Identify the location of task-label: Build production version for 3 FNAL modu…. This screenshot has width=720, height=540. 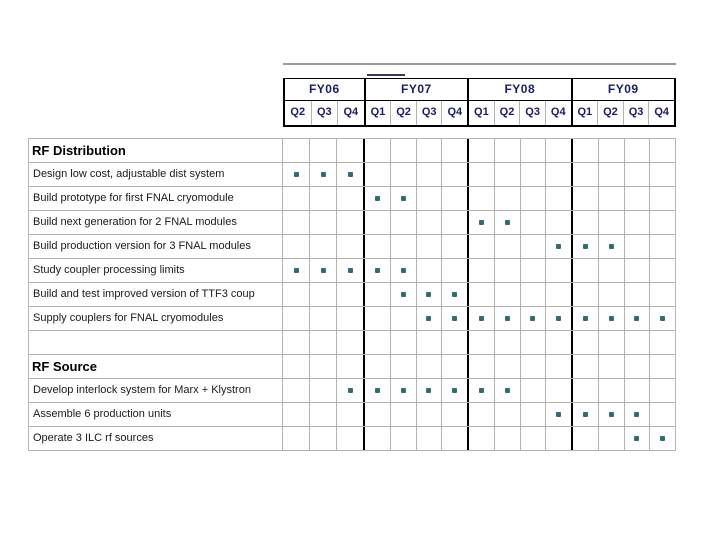
(156, 246).